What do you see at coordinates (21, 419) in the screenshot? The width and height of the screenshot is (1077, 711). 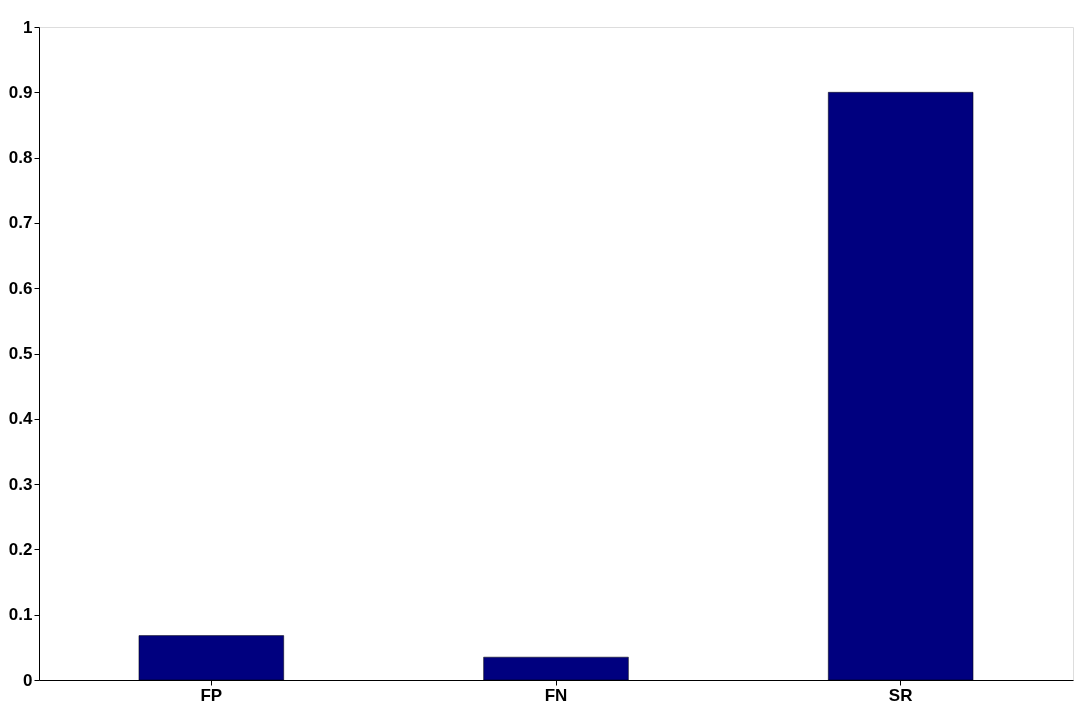 I see `y-tick-label: 0.4` at bounding box center [21, 419].